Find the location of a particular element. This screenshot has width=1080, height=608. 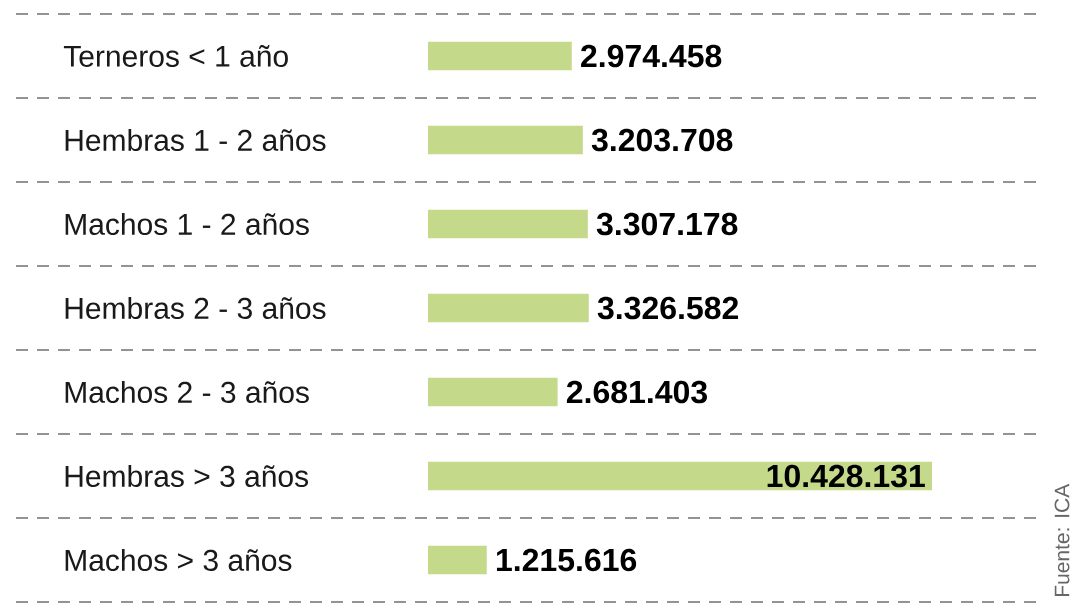

source-note: Fuente: ICA is located at coordinates (1062, 540).